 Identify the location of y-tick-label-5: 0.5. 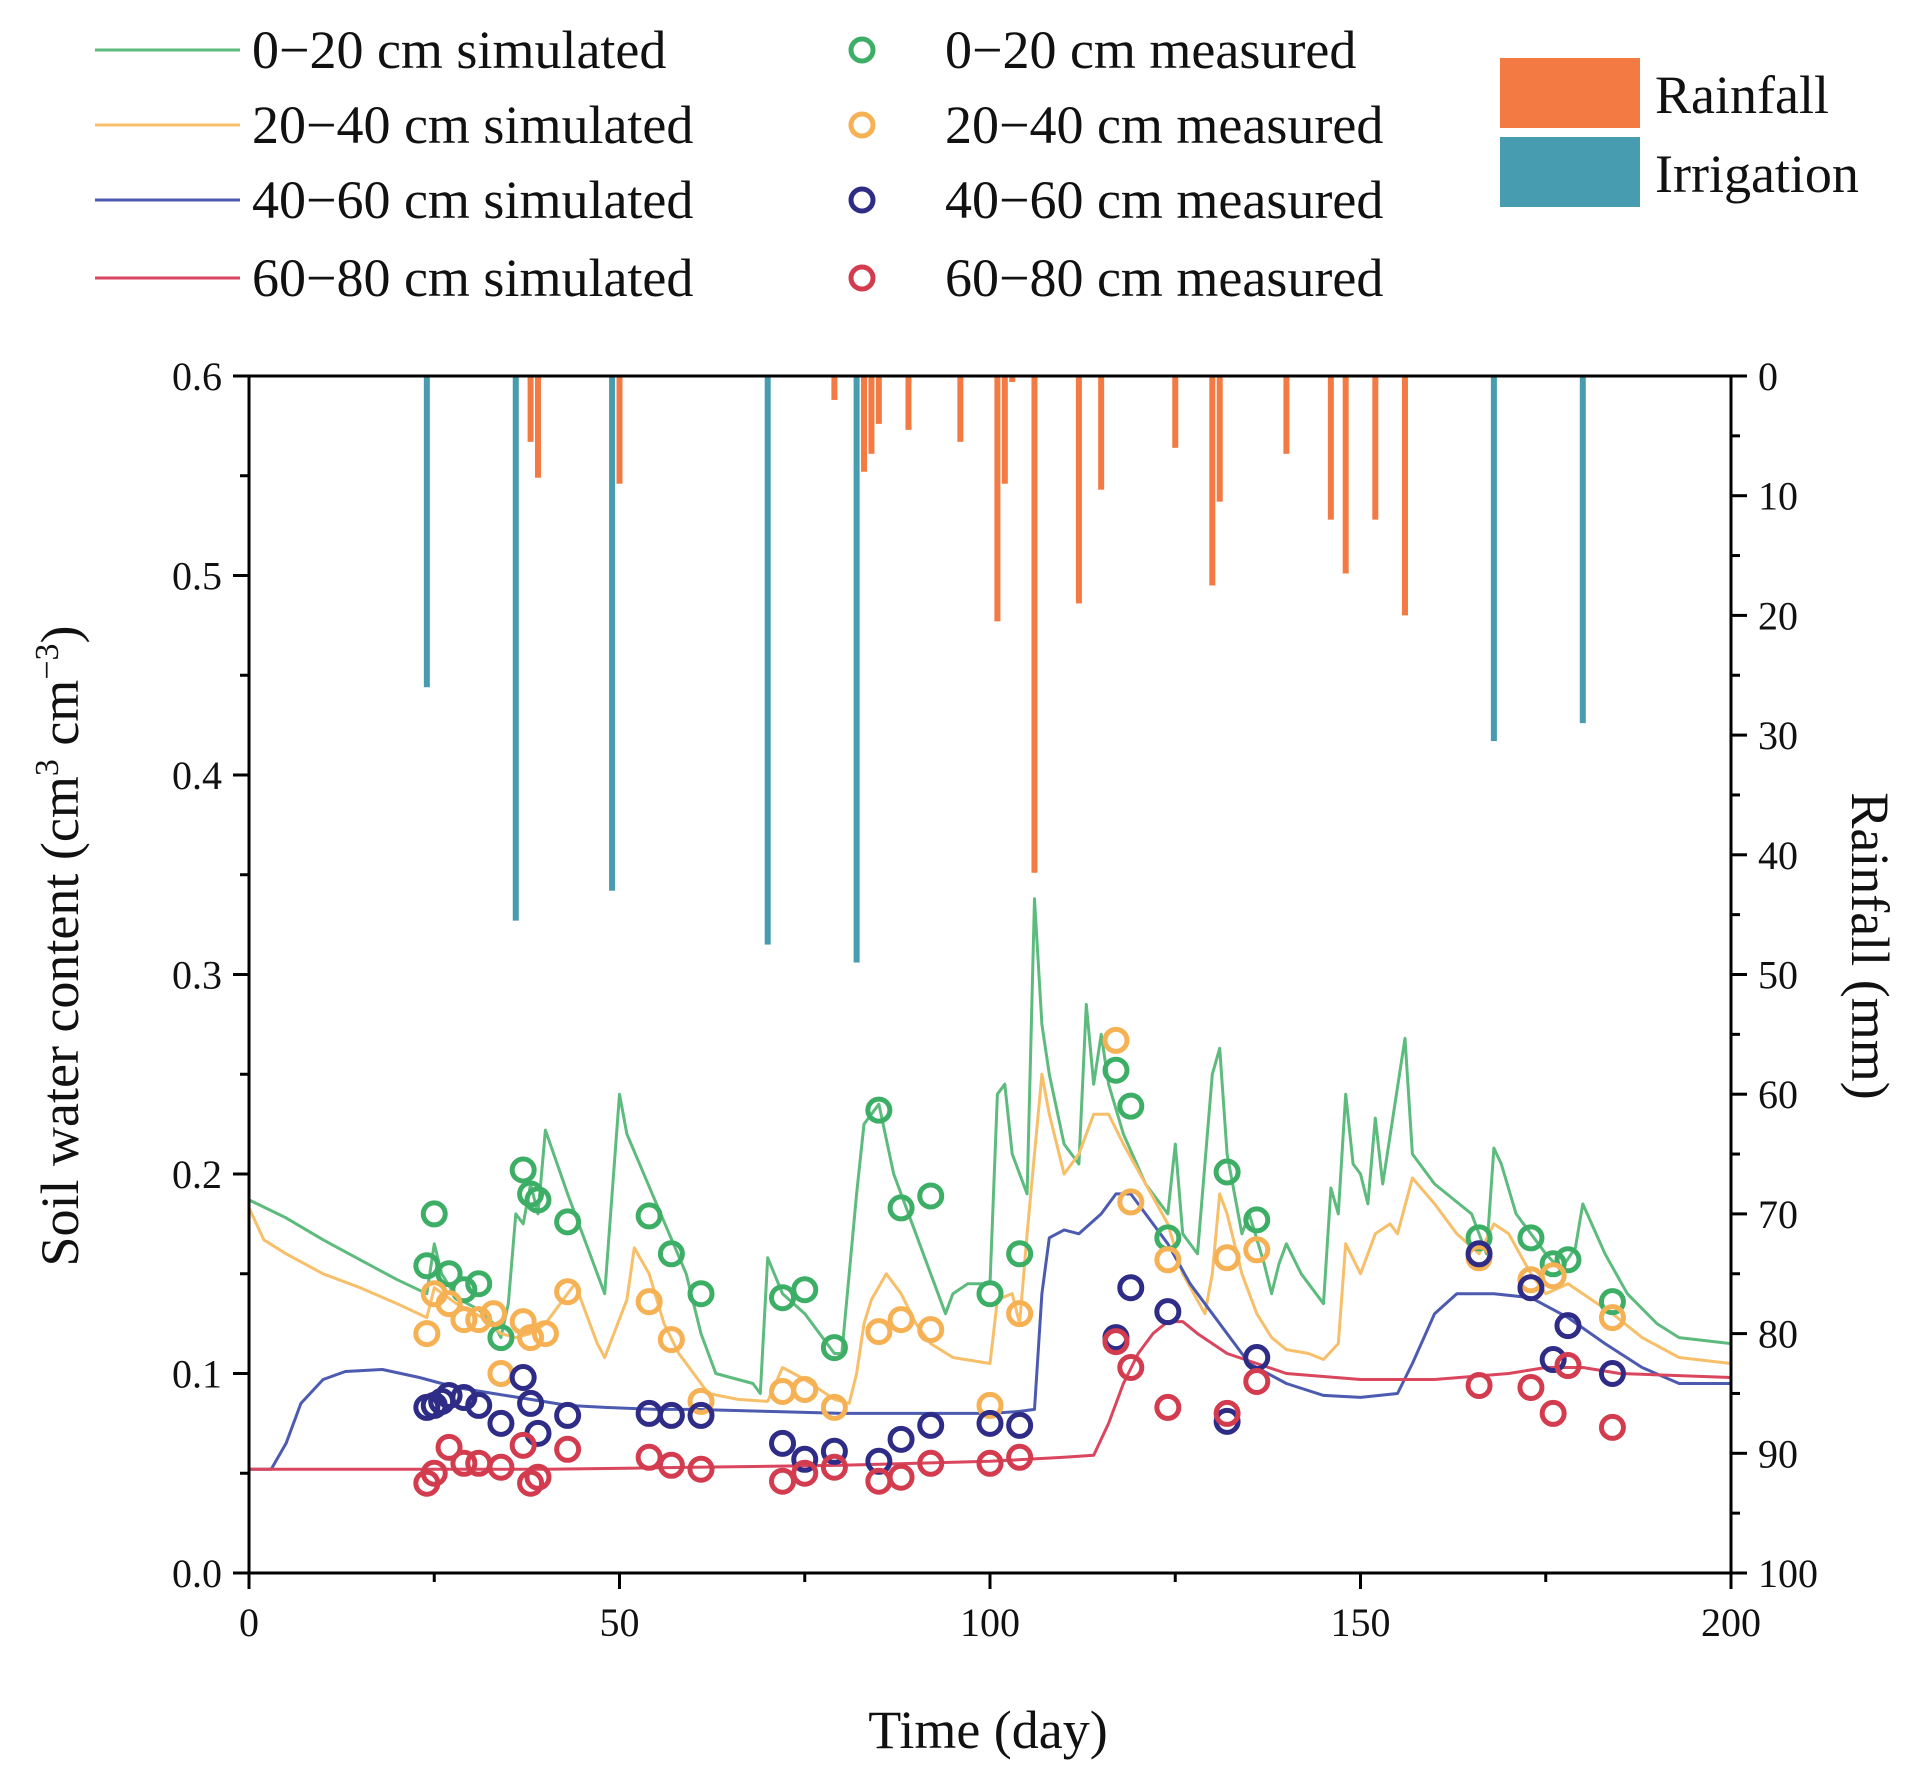
(197, 576).